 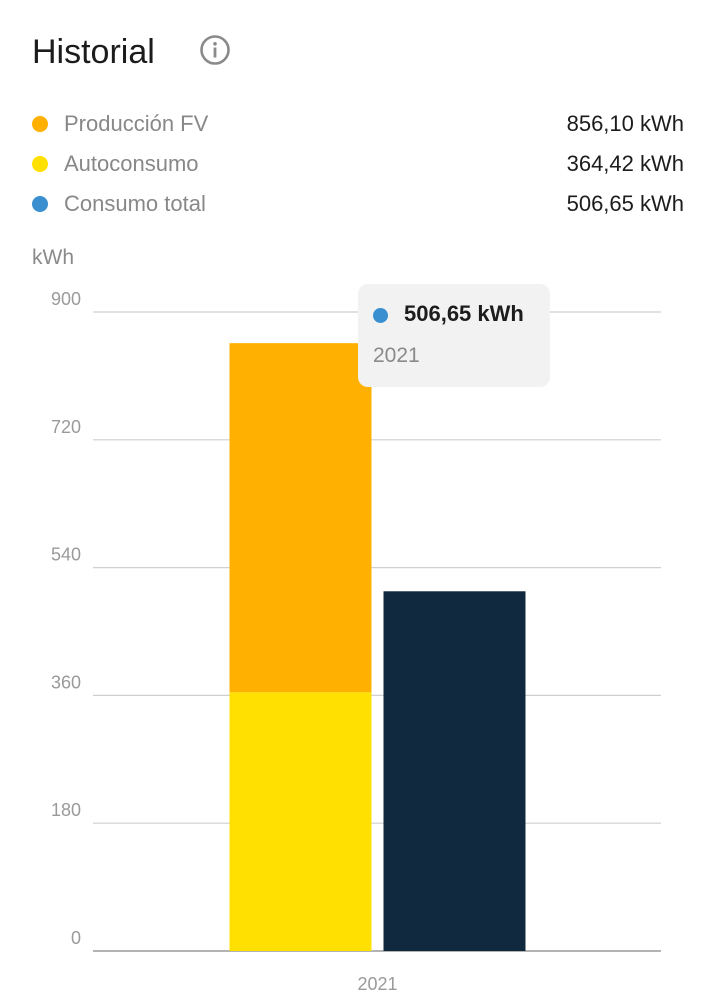 What do you see at coordinates (66, 555) in the screenshot?
I see `y-tick-label: 540` at bounding box center [66, 555].